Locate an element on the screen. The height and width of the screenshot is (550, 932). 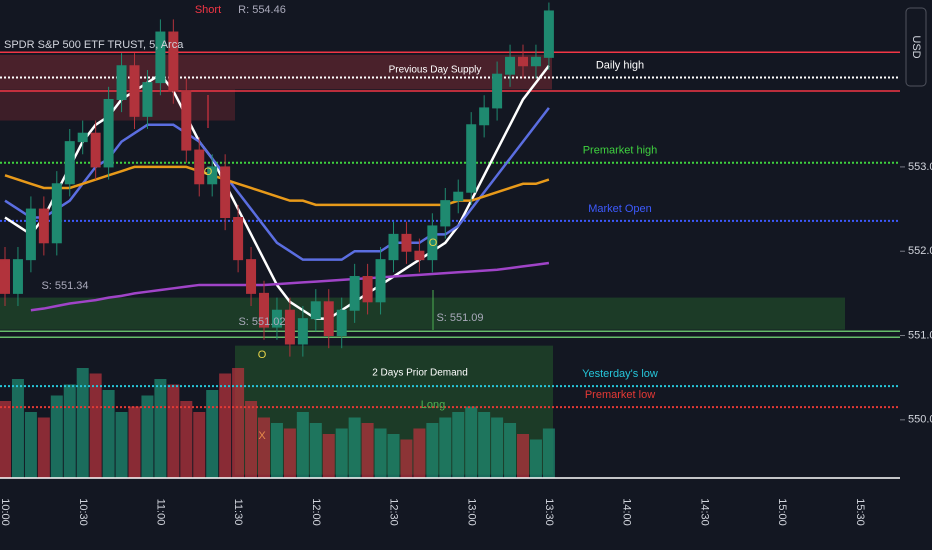
annotation: S: 551.02 is located at coordinates (261, 322).